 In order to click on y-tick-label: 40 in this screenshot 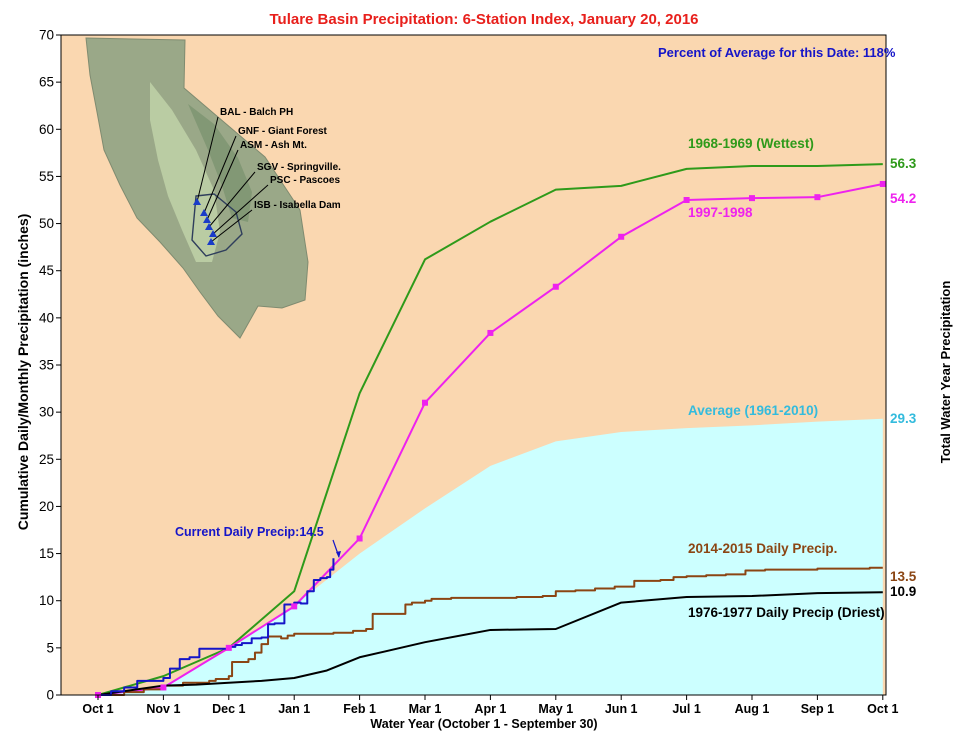, I will do `click(46, 317)`.